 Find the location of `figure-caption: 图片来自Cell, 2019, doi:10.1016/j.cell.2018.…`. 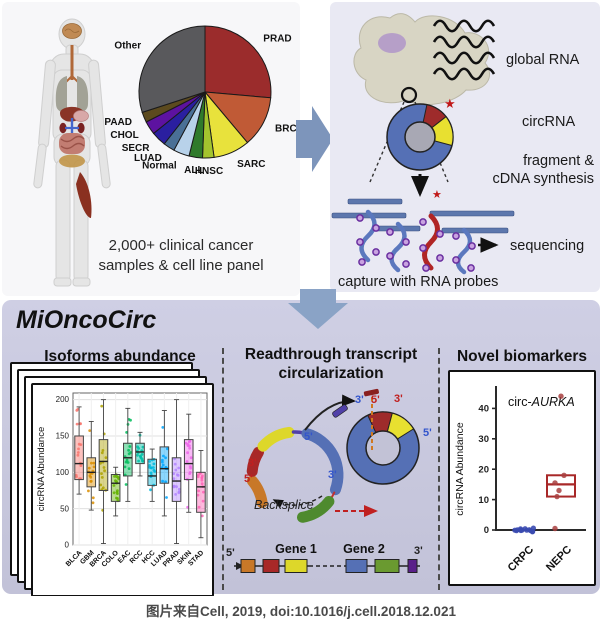

figure-caption: 图片来自Cell, 2019, doi:10.1016/j.cell.2018.… is located at coordinates (301, 611).